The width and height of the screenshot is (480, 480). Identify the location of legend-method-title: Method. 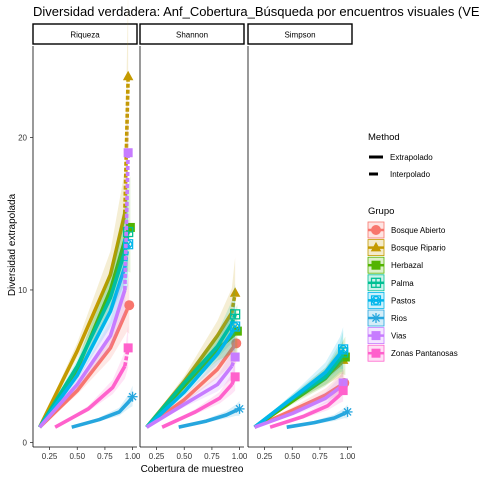
(384, 137).